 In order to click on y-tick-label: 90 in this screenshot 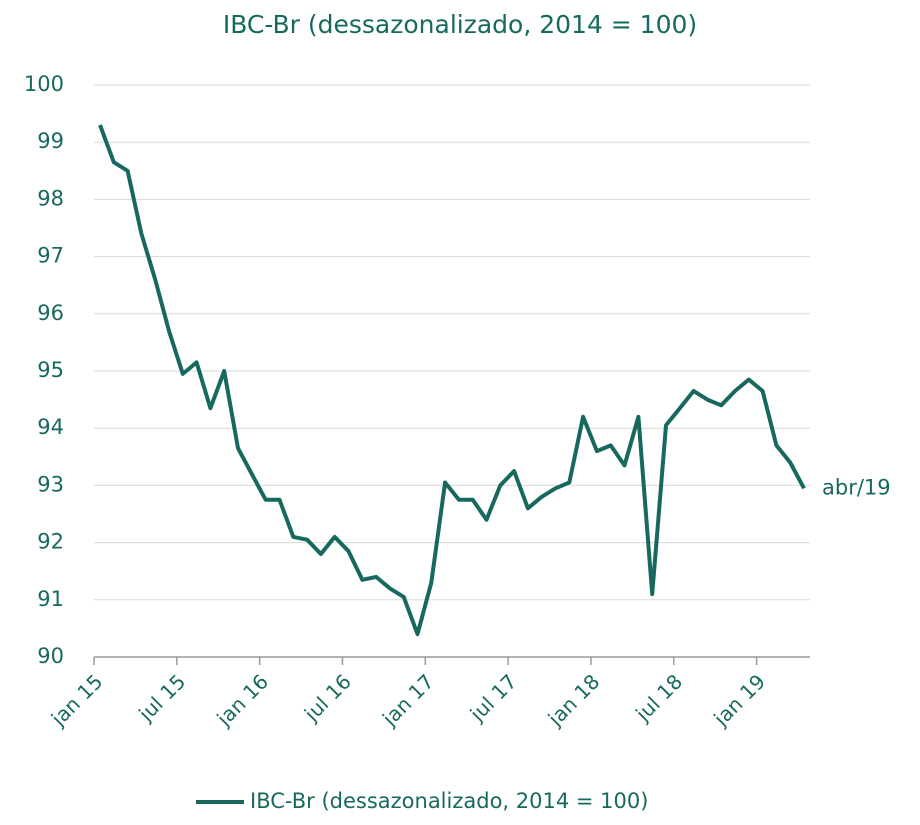, I will do `click(50, 656)`.